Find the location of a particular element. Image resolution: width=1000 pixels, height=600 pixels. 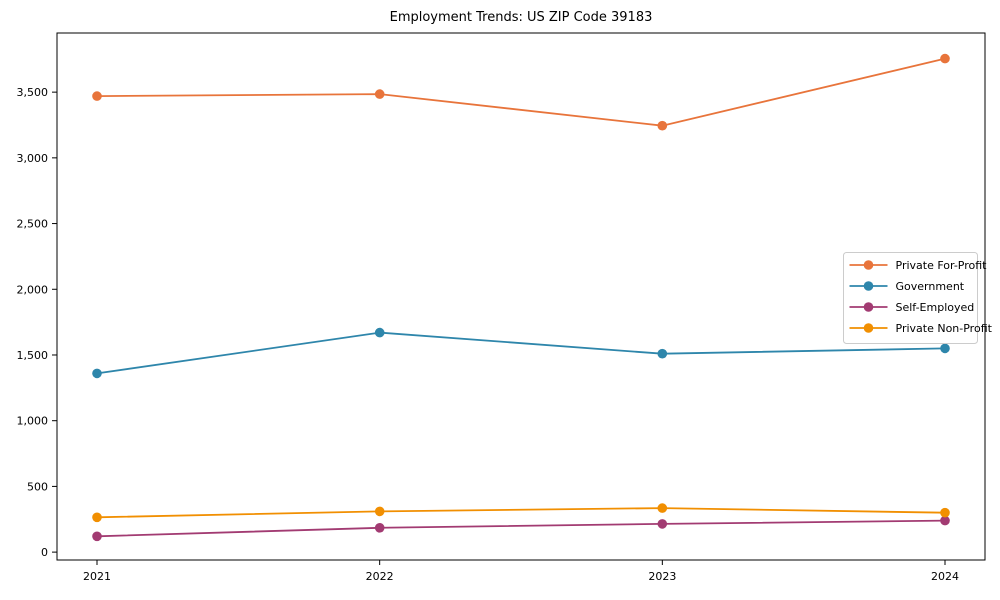

legend-marker-dot-private-non-profit is located at coordinates (868, 328).